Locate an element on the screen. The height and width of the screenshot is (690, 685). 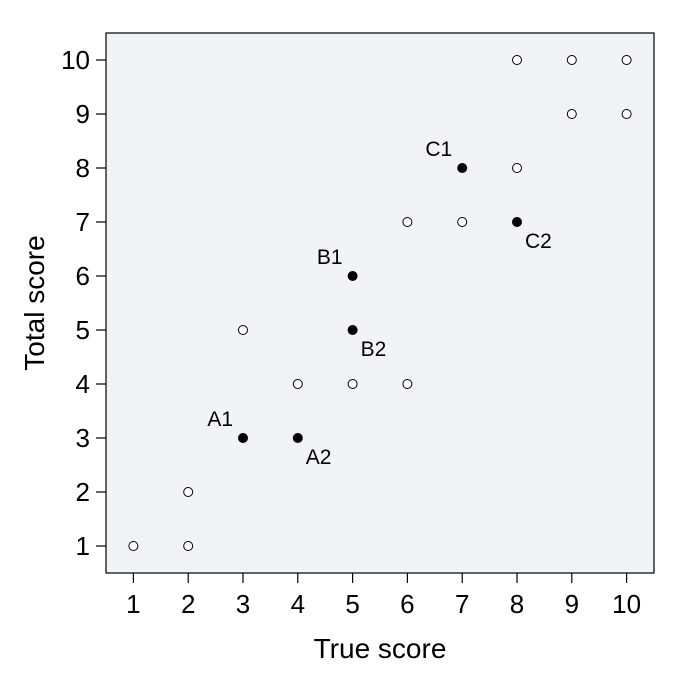
x-tick-label: 4 is located at coordinates (298, 604).